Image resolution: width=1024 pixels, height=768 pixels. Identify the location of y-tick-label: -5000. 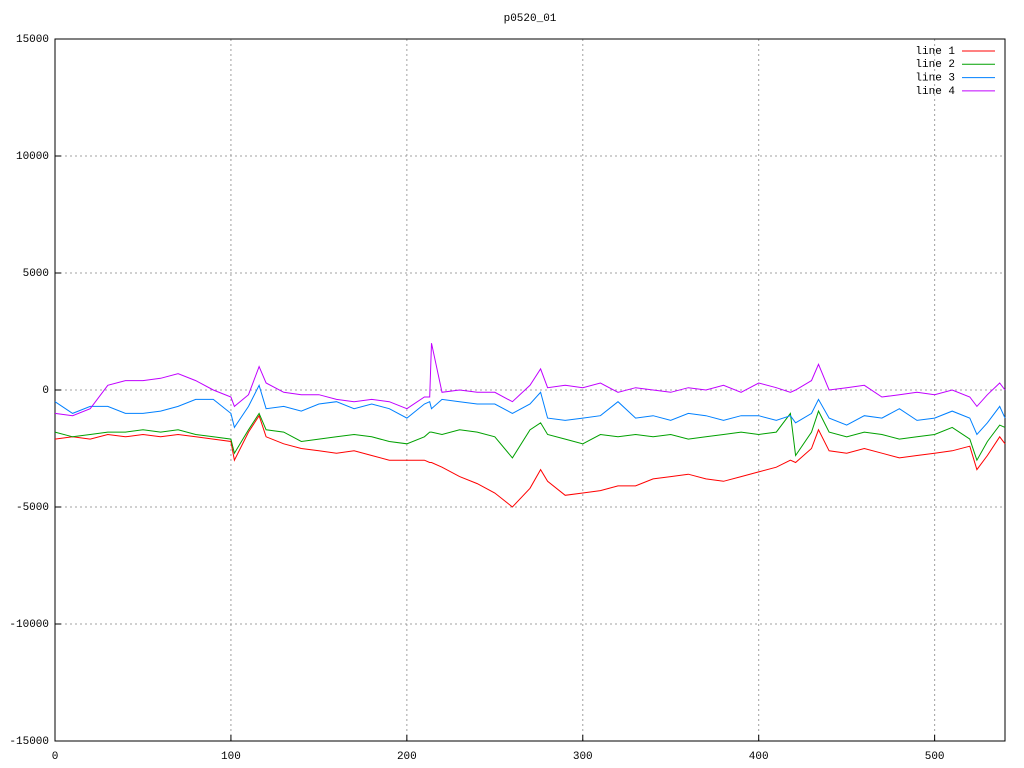
(32, 508).